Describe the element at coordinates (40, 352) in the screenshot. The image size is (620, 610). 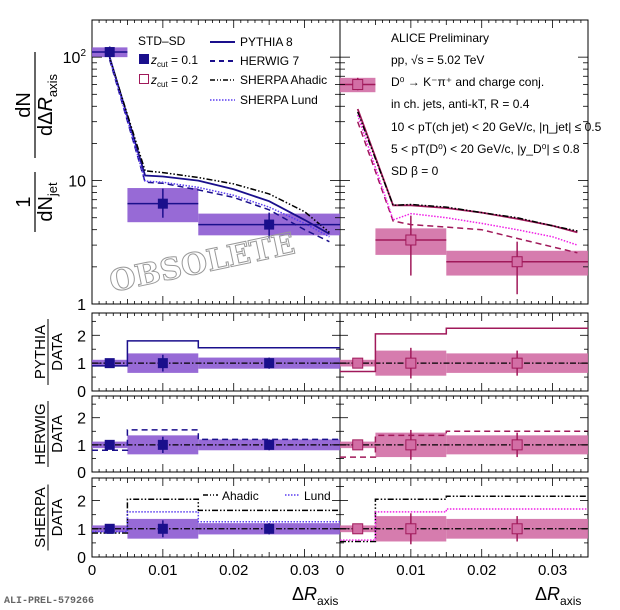
I see `ratio-label-numerator: PYTHIA` at that location.